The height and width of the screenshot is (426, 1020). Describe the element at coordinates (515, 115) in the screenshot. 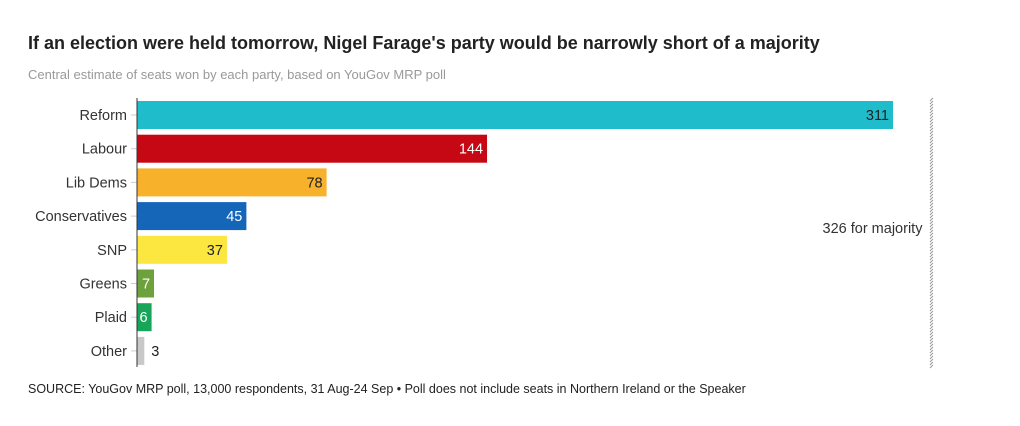

I see `bar-reform` at that location.